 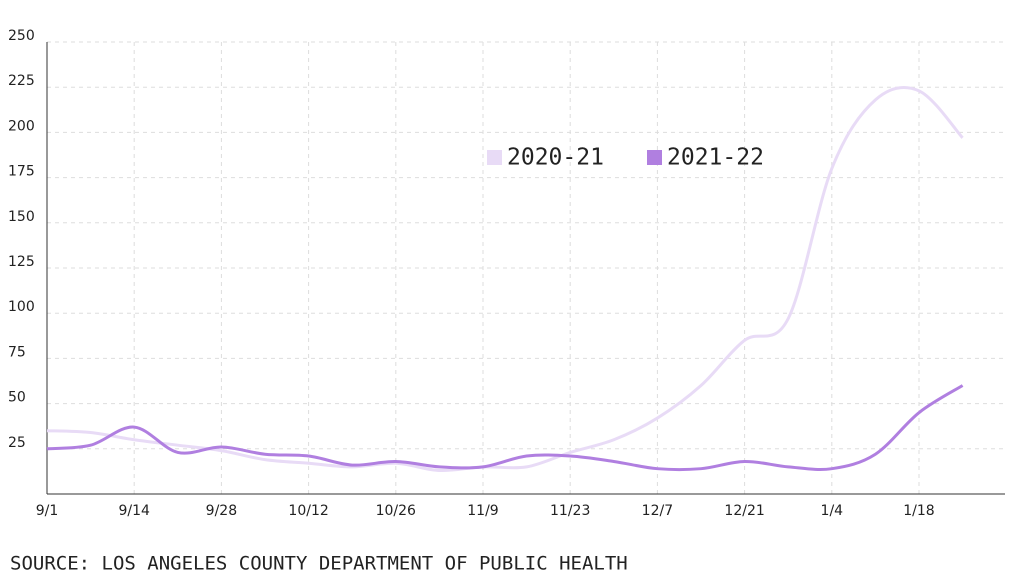 What do you see at coordinates (221, 511) in the screenshot?
I see `x-tick-label: 9/28` at bounding box center [221, 511].